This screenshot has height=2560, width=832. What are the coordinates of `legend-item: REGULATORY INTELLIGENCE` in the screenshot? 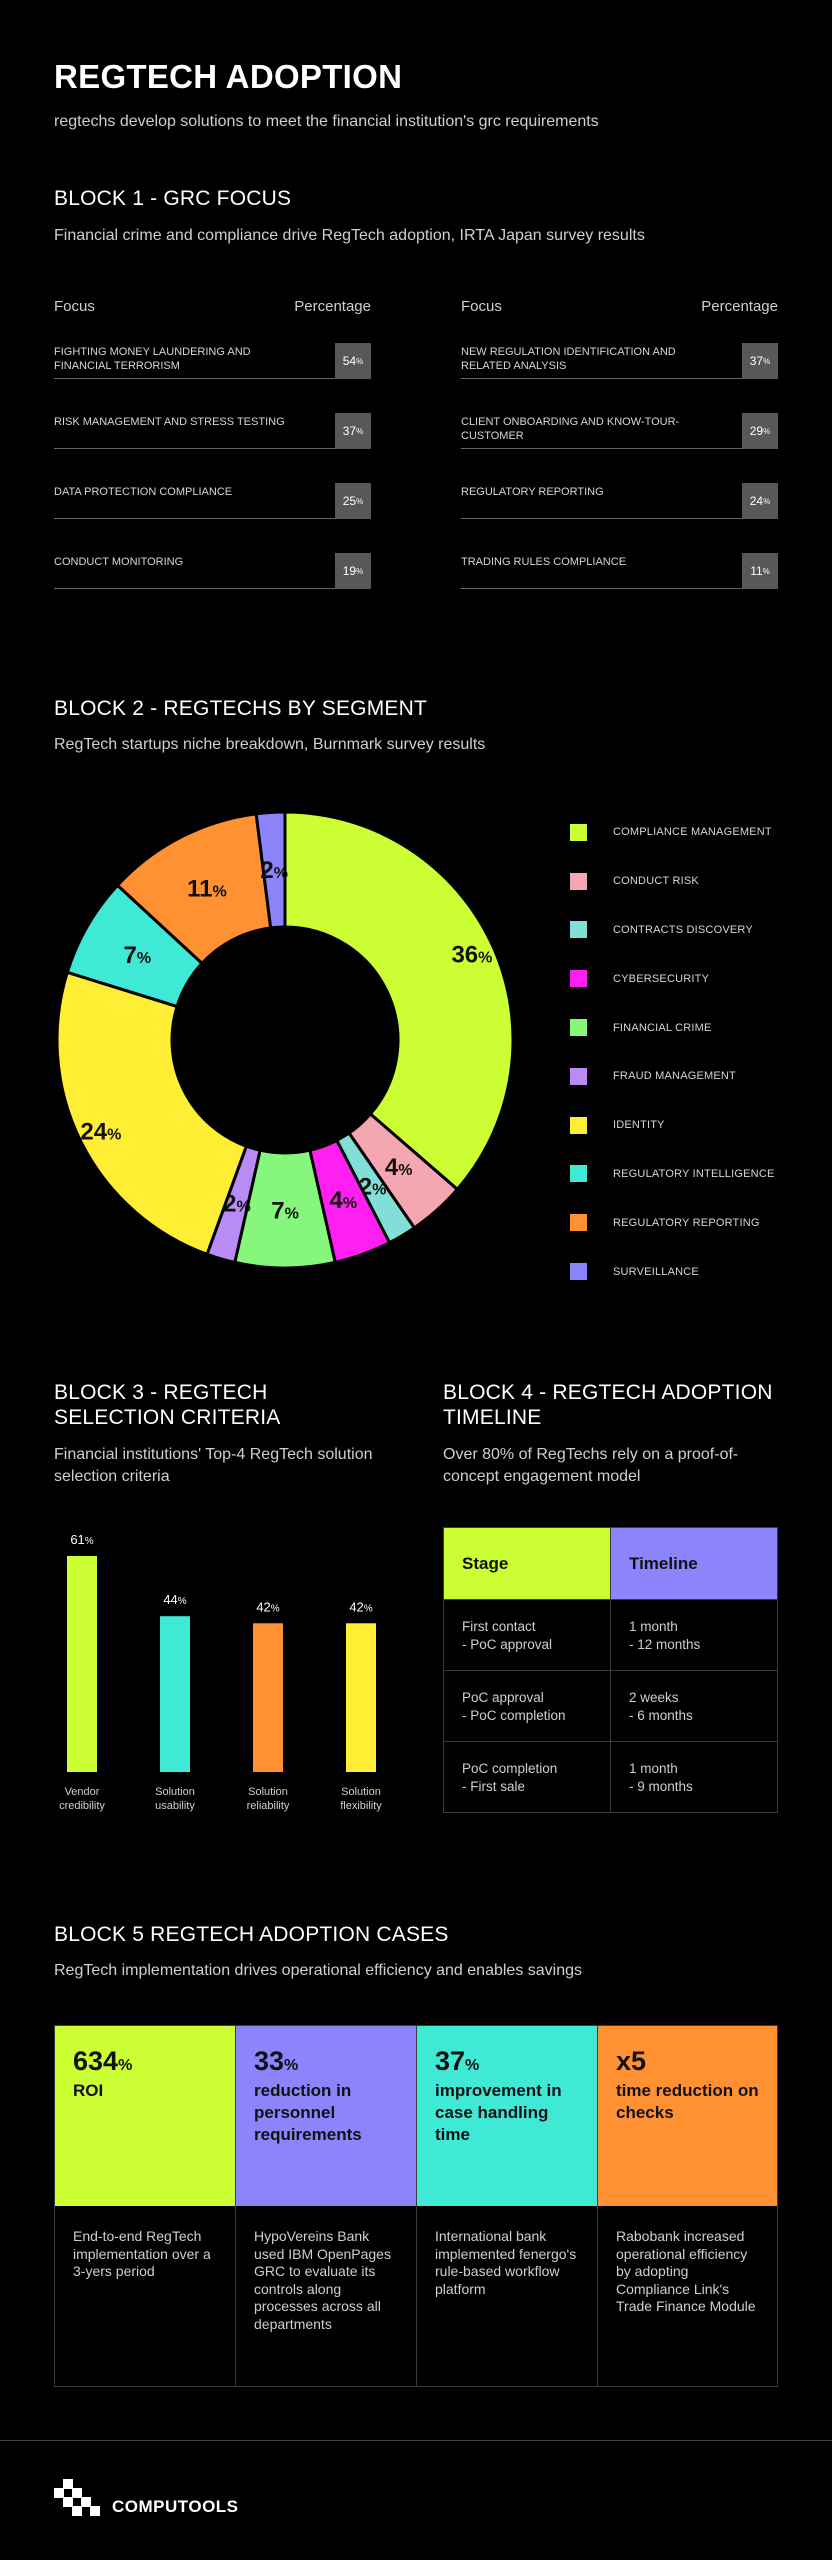 It's located at (695, 1174).